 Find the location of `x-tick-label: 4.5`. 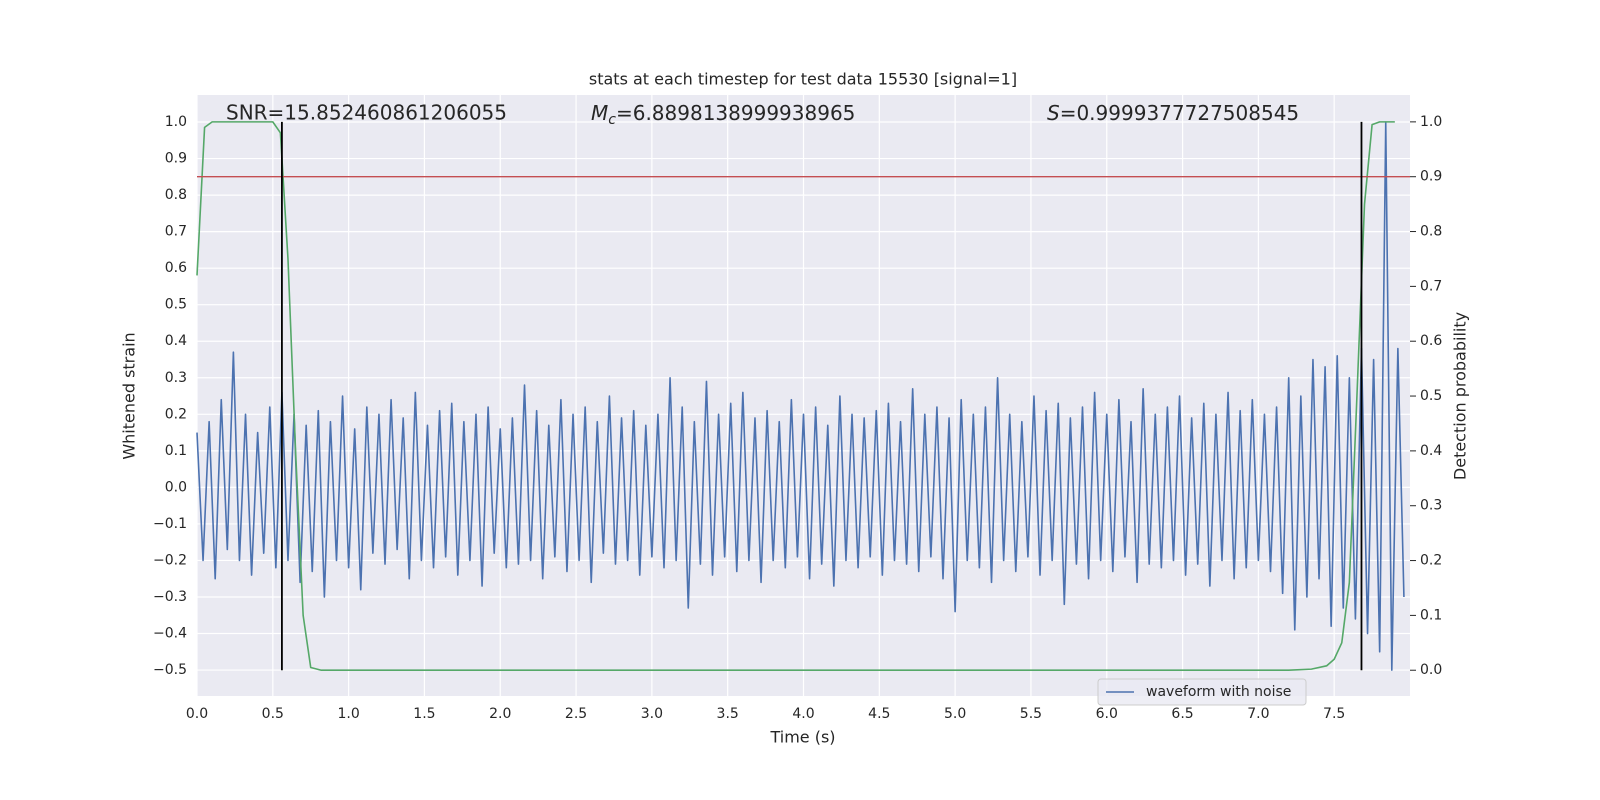

x-tick-label: 4.5 is located at coordinates (879, 714).